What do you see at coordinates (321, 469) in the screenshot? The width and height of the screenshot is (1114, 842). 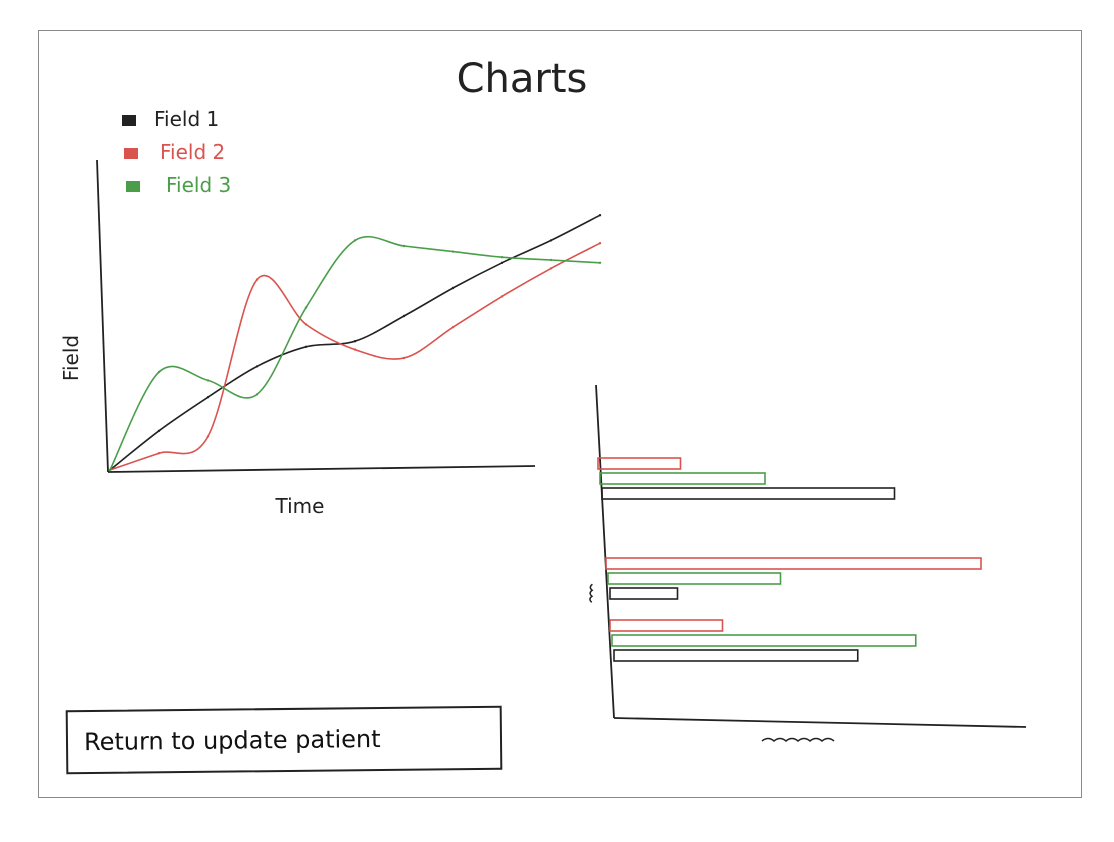 I see `line-chart-x-axis` at bounding box center [321, 469].